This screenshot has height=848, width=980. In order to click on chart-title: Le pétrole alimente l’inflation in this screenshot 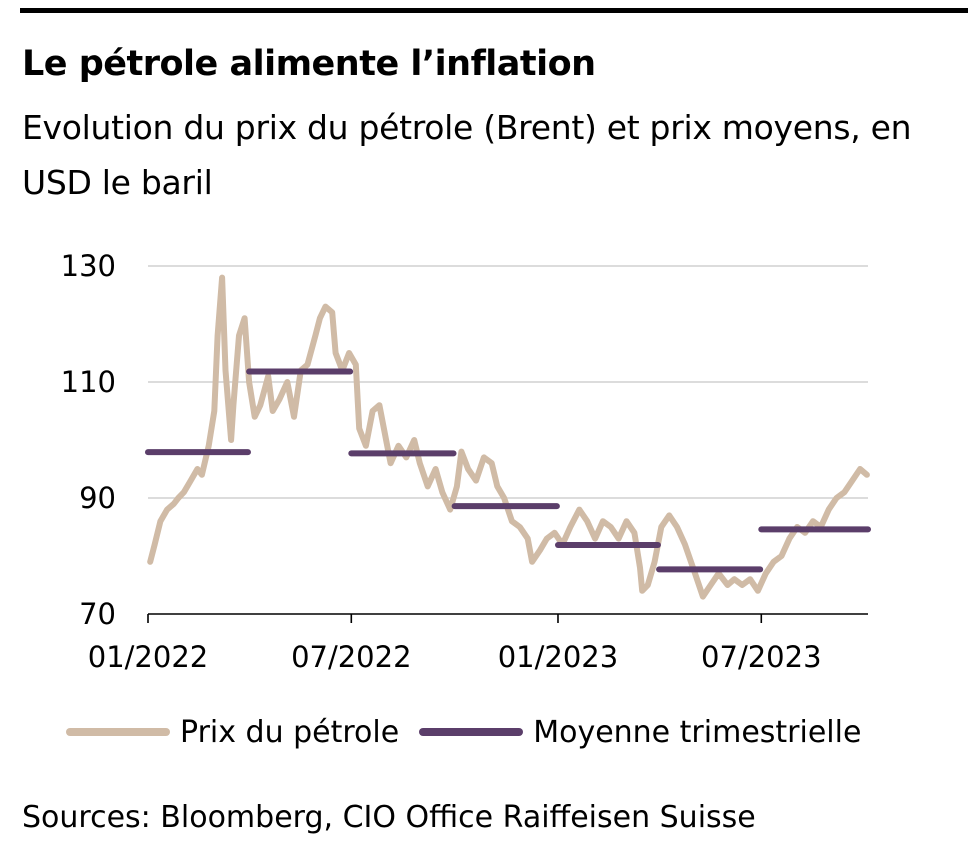, I will do `click(309, 64)`.